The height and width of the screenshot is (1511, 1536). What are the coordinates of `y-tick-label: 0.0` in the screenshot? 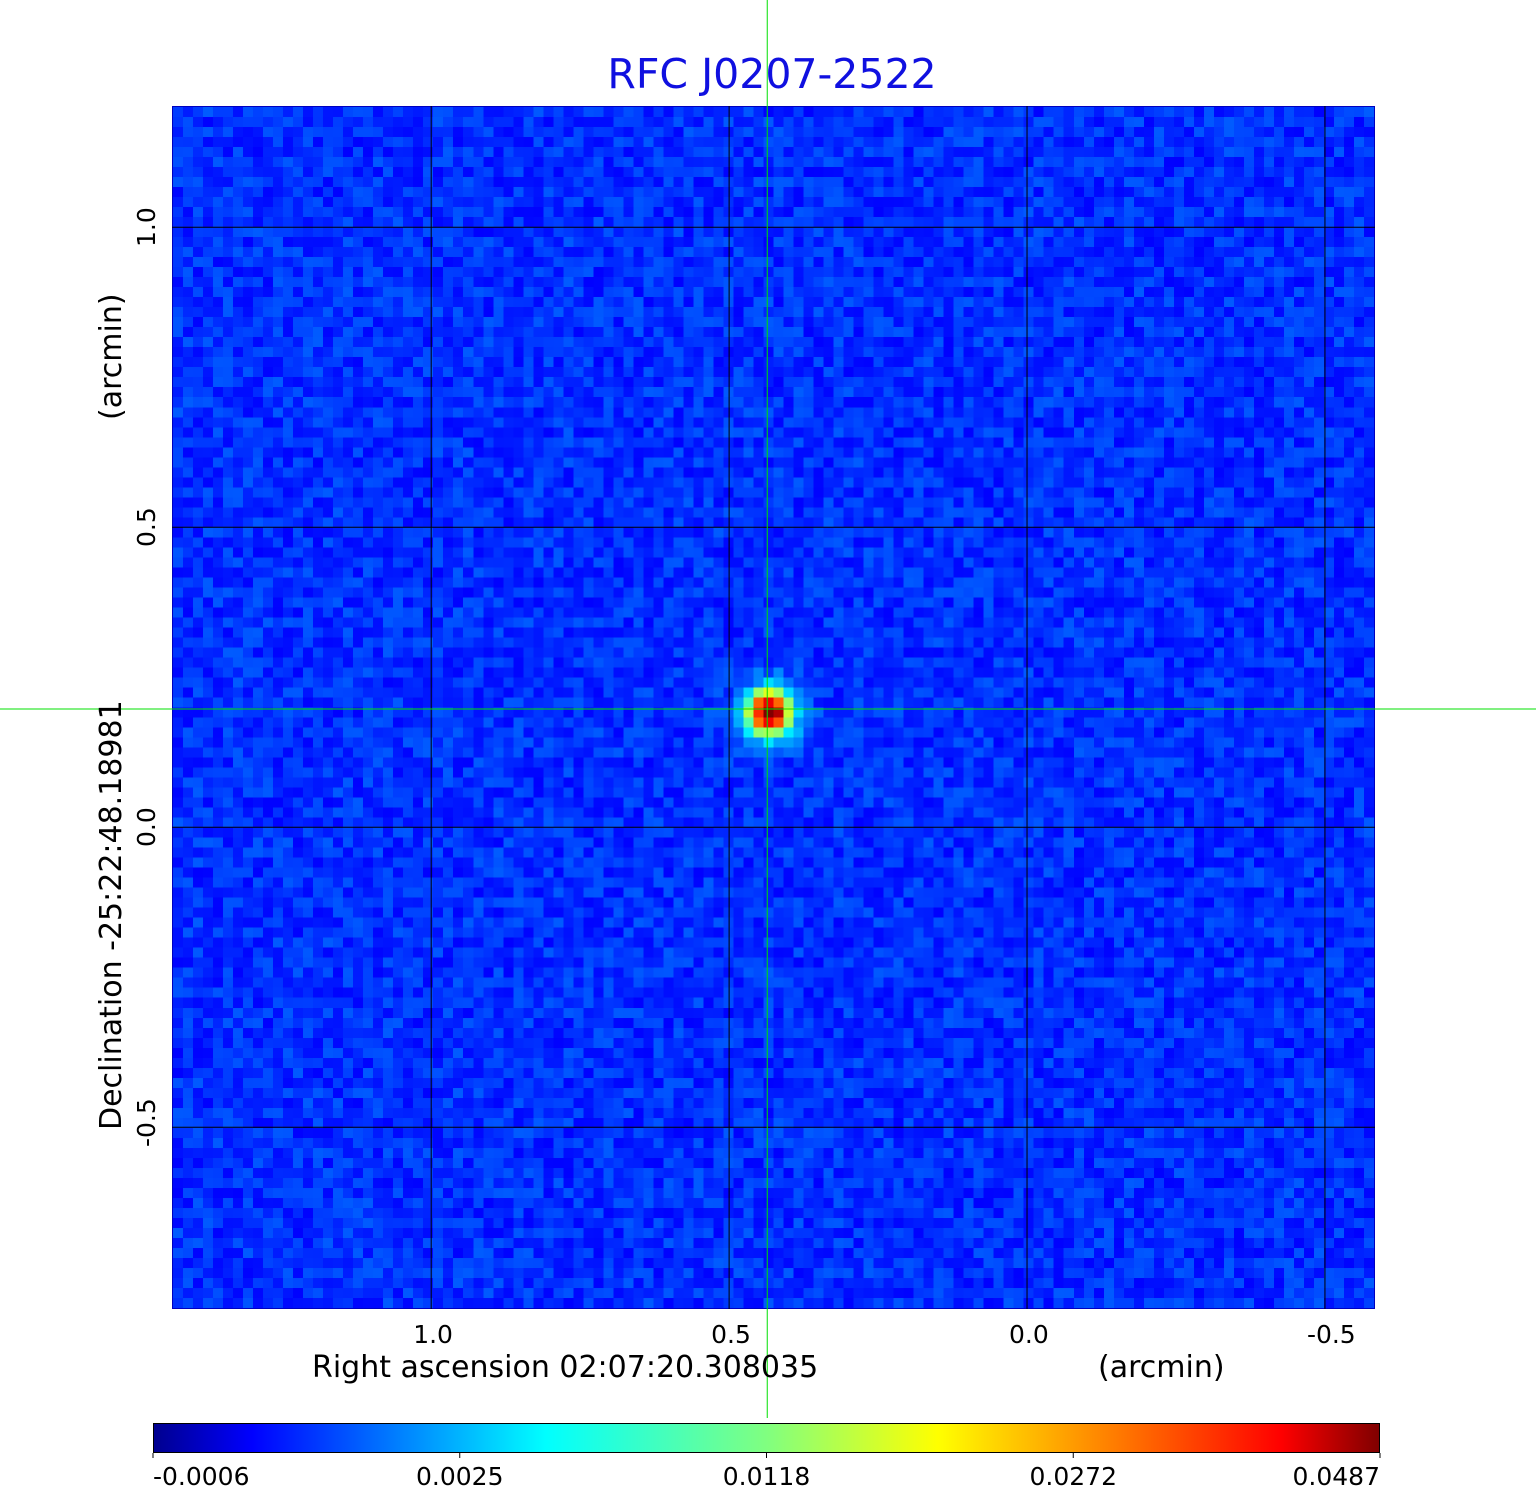 It's located at (146, 827).